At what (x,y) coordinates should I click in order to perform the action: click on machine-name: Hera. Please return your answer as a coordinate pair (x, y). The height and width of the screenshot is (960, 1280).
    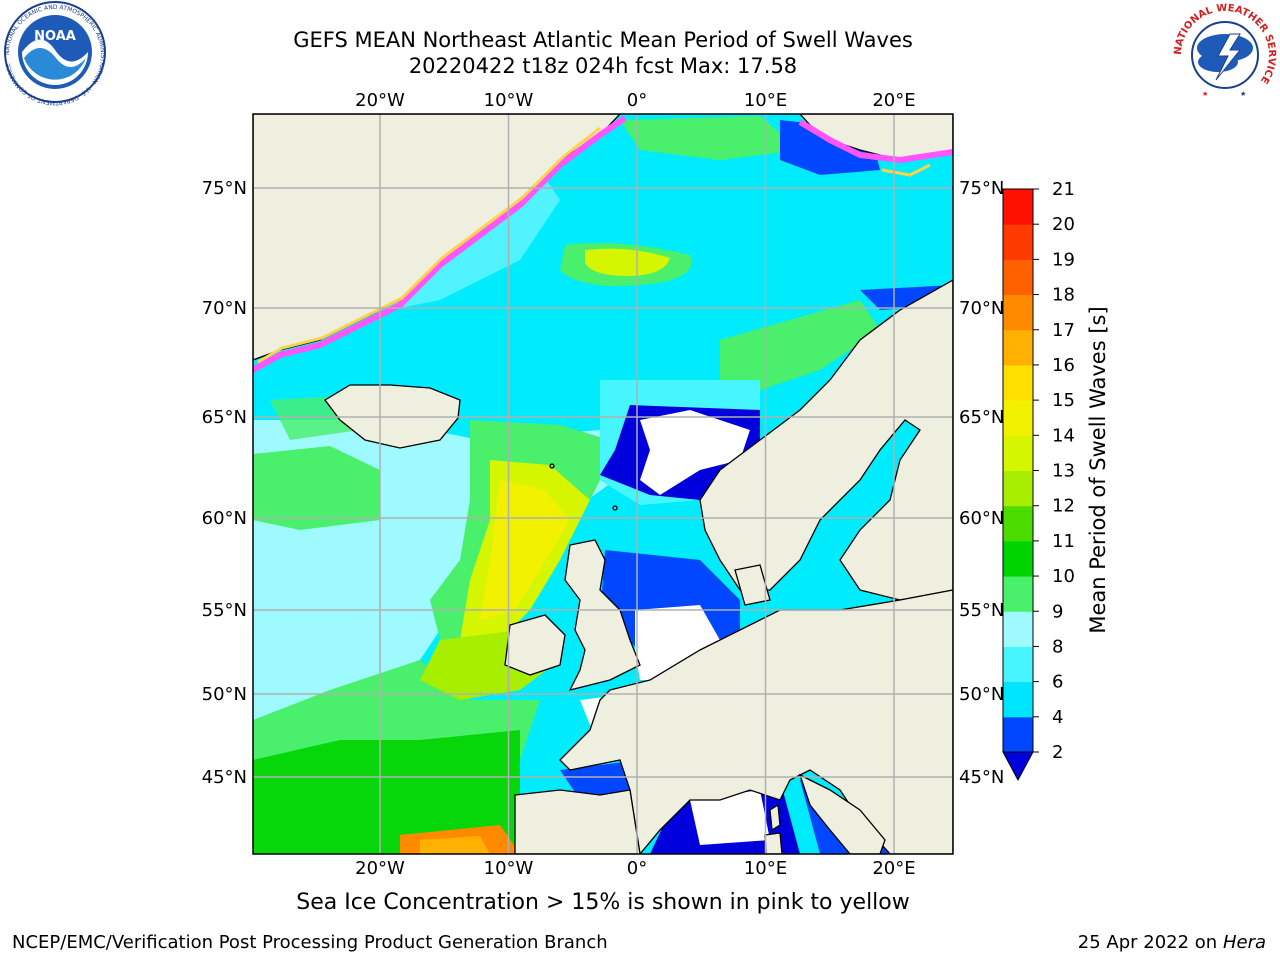
    Looking at the image, I should click on (1244, 942).